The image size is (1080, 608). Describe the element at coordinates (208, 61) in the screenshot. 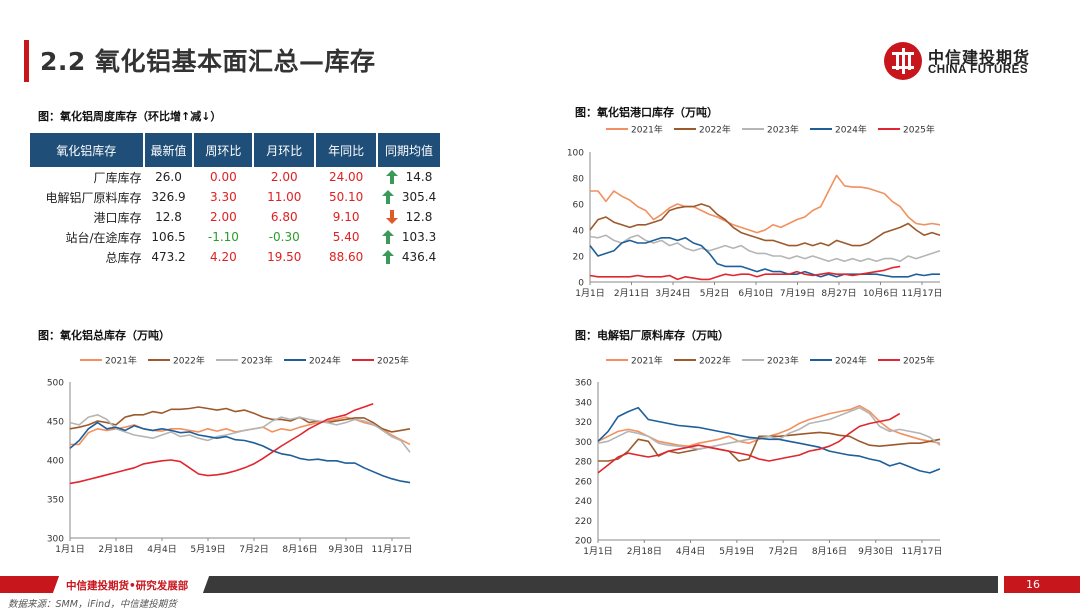

I see `page-title: 2.2 氧化铝基本面汇总—库存` at that location.